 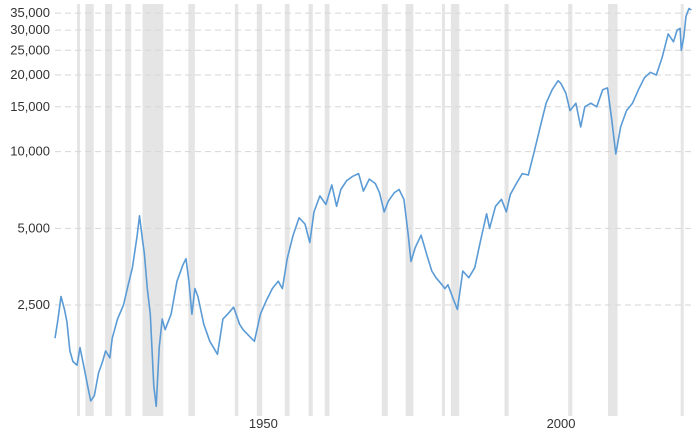 I want to click on x-tick-label: 2000, so click(x=561, y=423).